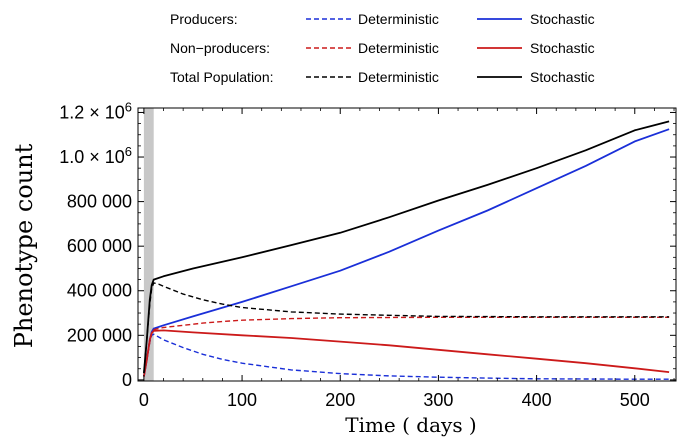 This screenshot has width=679, height=437. Describe the element at coordinates (340, 400) in the screenshot. I see `x-tick-label: 200` at that location.